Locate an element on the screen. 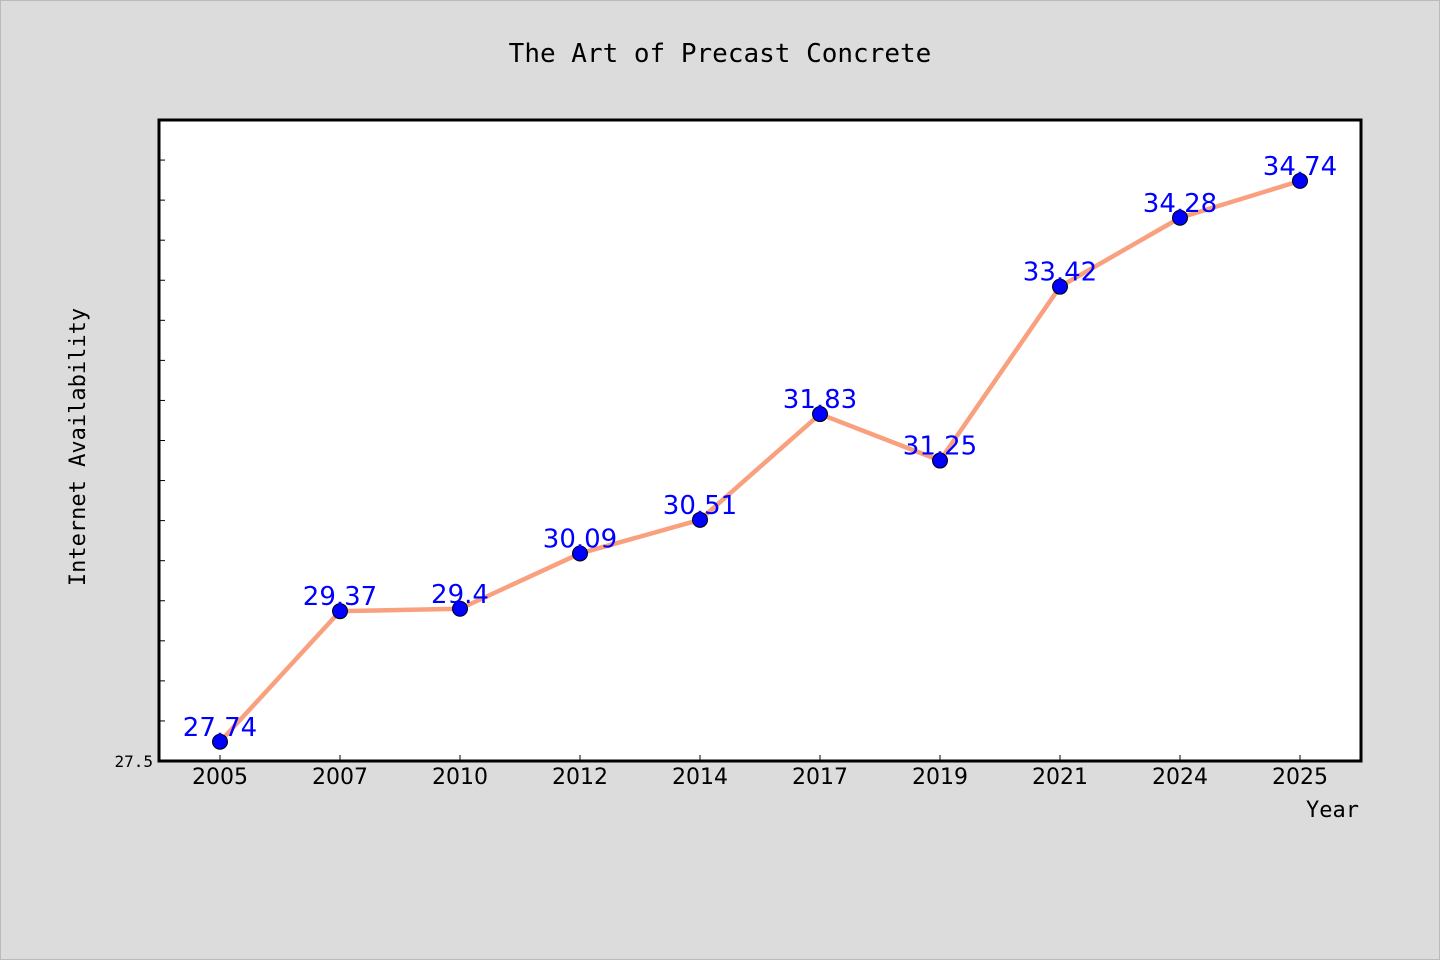 The image size is (1440, 960). x-tick-label: 2025 is located at coordinates (1300, 777).